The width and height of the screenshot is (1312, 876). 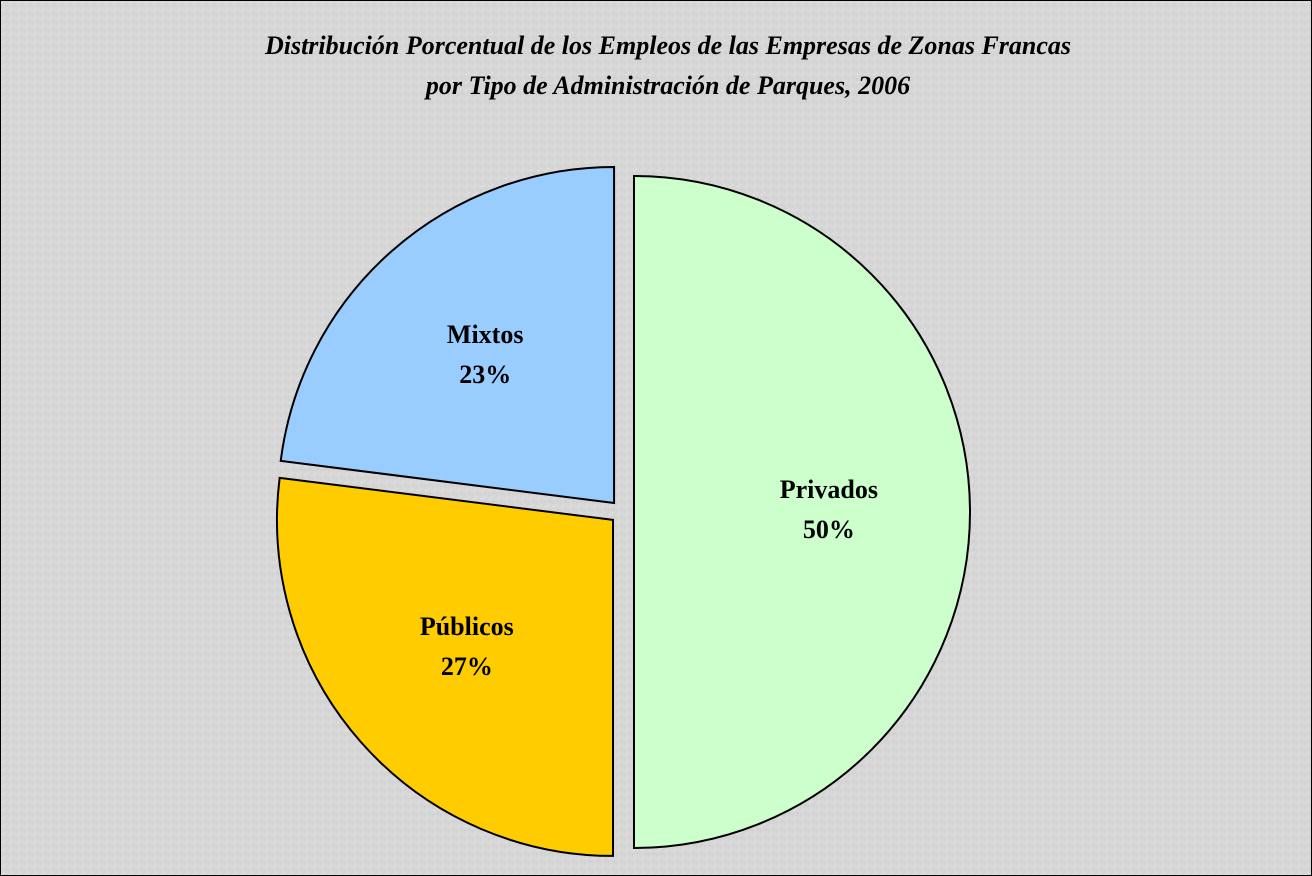 What do you see at coordinates (467, 666) in the screenshot?
I see `value-label: 27%` at bounding box center [467, 666].